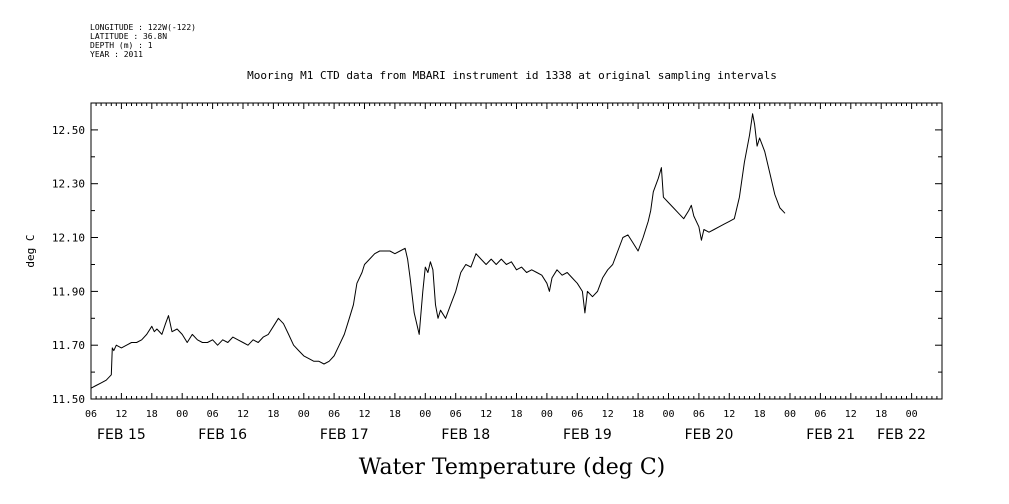  Describe the element at coordinates (344, 435) in the screenshot. I see `date-label: FEB 17` at that location.